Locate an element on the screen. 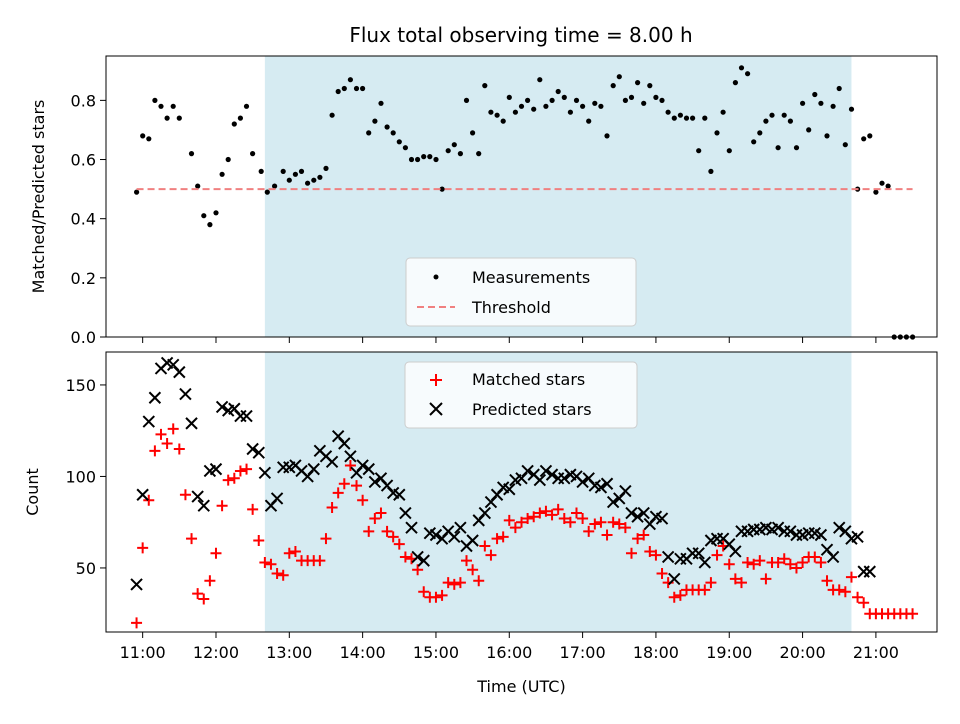 The width and height of the screenshot is (960, 724). bottom-x-tick-label: 19:00 is located at coordinates (729, 652).